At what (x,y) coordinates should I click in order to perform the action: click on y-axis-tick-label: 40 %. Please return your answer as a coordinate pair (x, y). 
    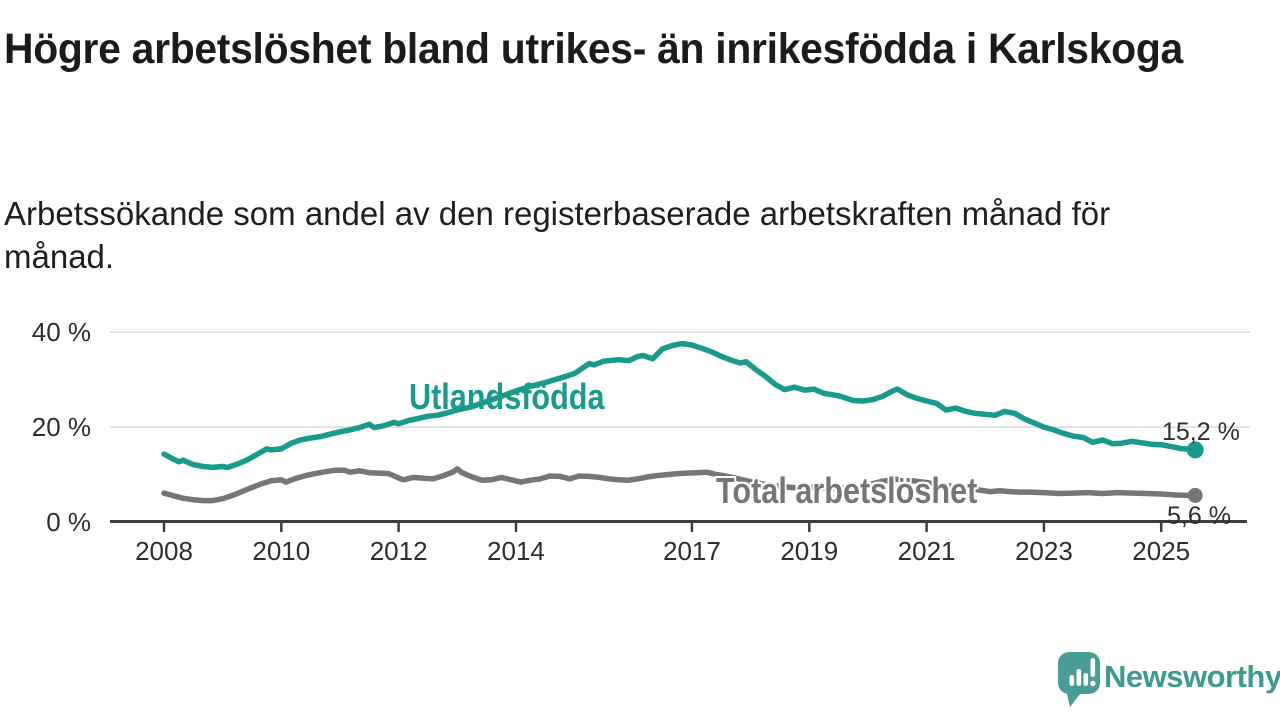
    Looking at the image, I should click on (61, 332).